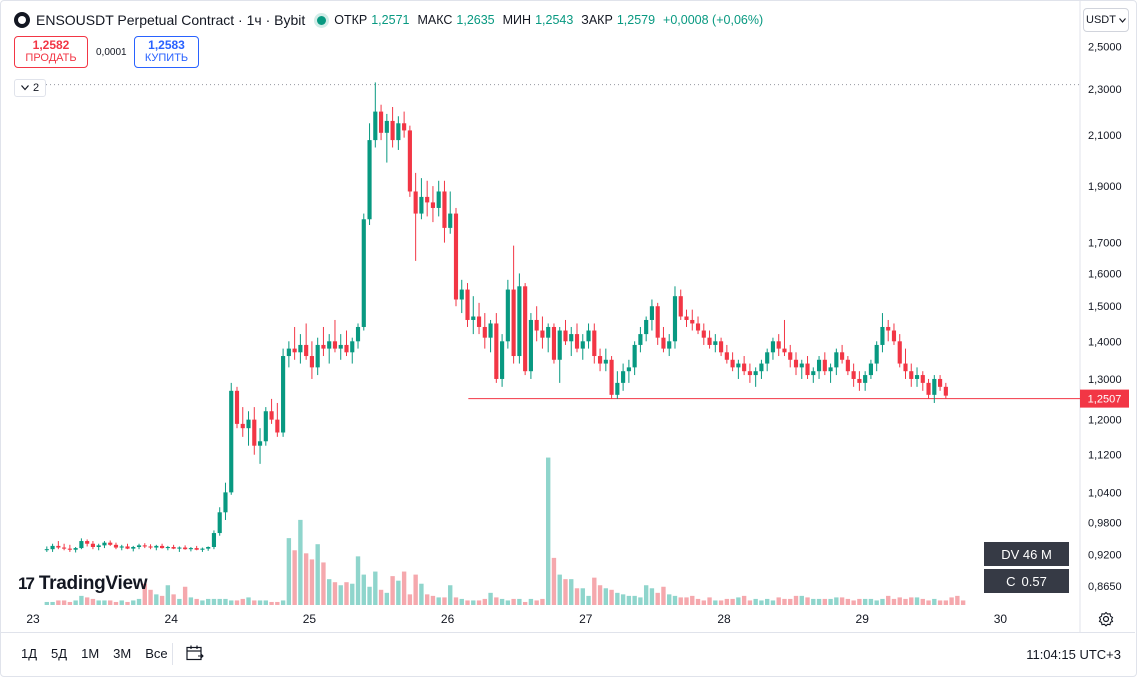  I want to click on y-tick-label: 0,9200, so click(1105, 556).